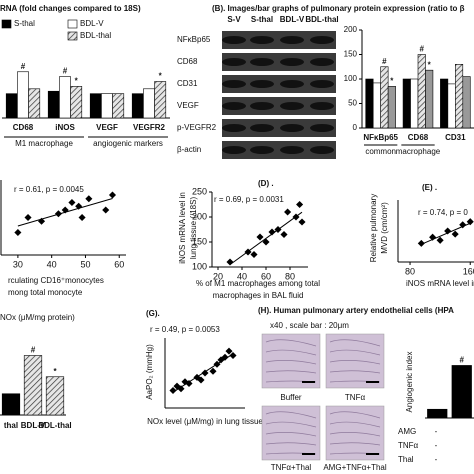  I want to click on stat: r = 0.49, p = 0.0053, so click(185, 329).